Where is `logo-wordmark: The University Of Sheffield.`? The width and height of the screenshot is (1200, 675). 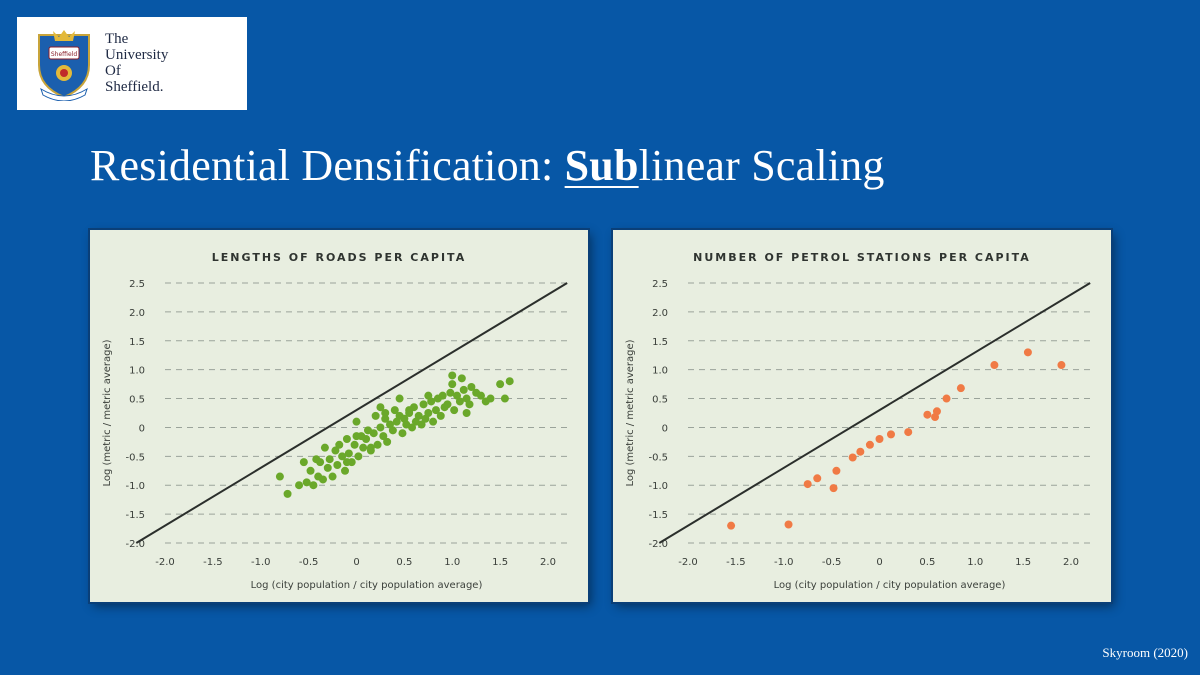 logo-wordmark: The University Of Sheffield. is located at coordinates (136, 63).